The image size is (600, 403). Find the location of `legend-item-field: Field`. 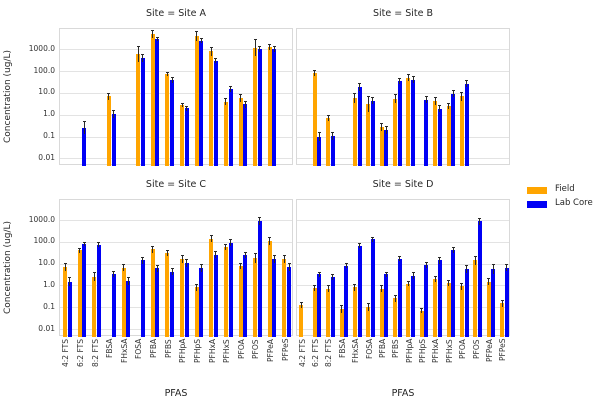

legend-item-field: Field is located at coordinates (562, 191).